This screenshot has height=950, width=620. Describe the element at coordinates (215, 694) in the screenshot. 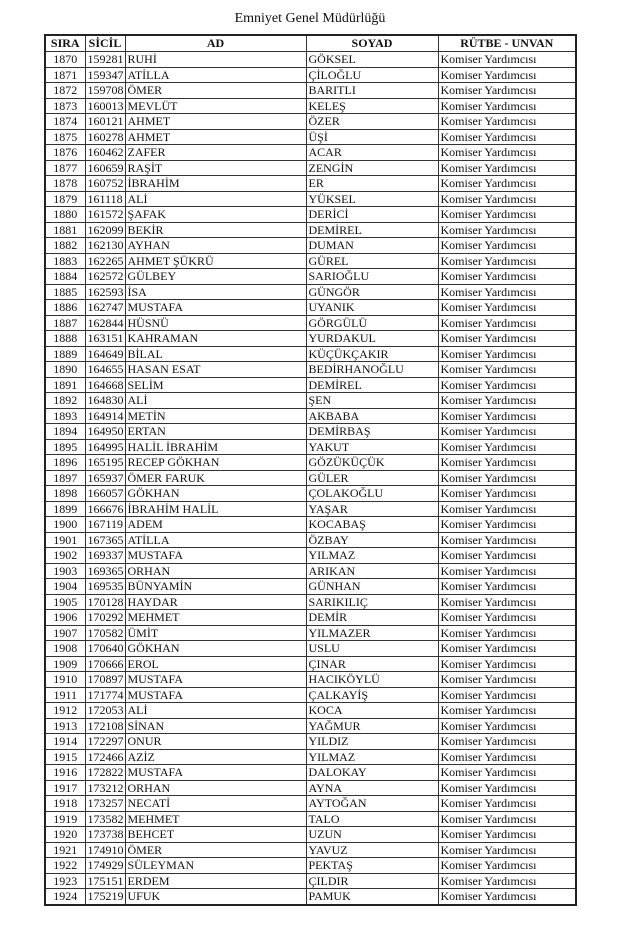

I see `cell-ad: MUSTAFA` at that location.